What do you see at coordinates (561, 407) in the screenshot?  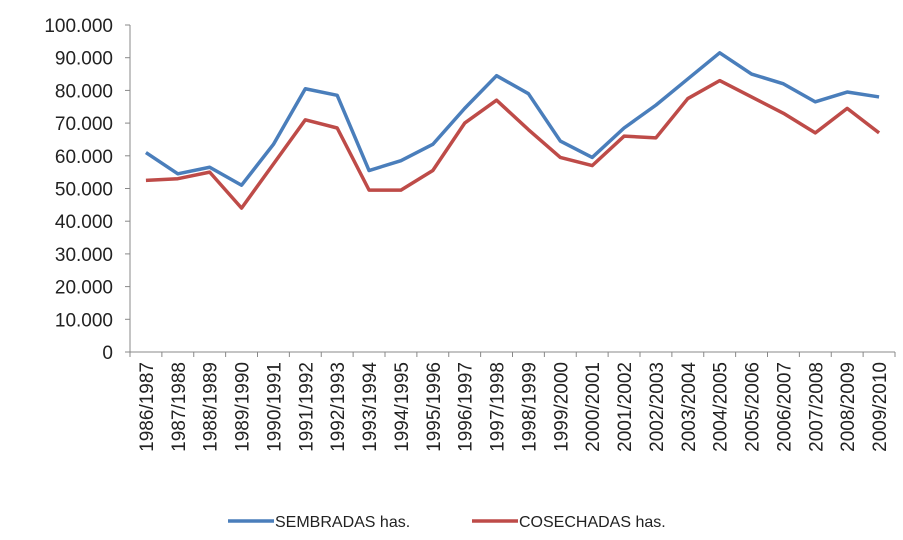 I see `x-tick-label: 1999/2000` at bounding box center [561, 407].